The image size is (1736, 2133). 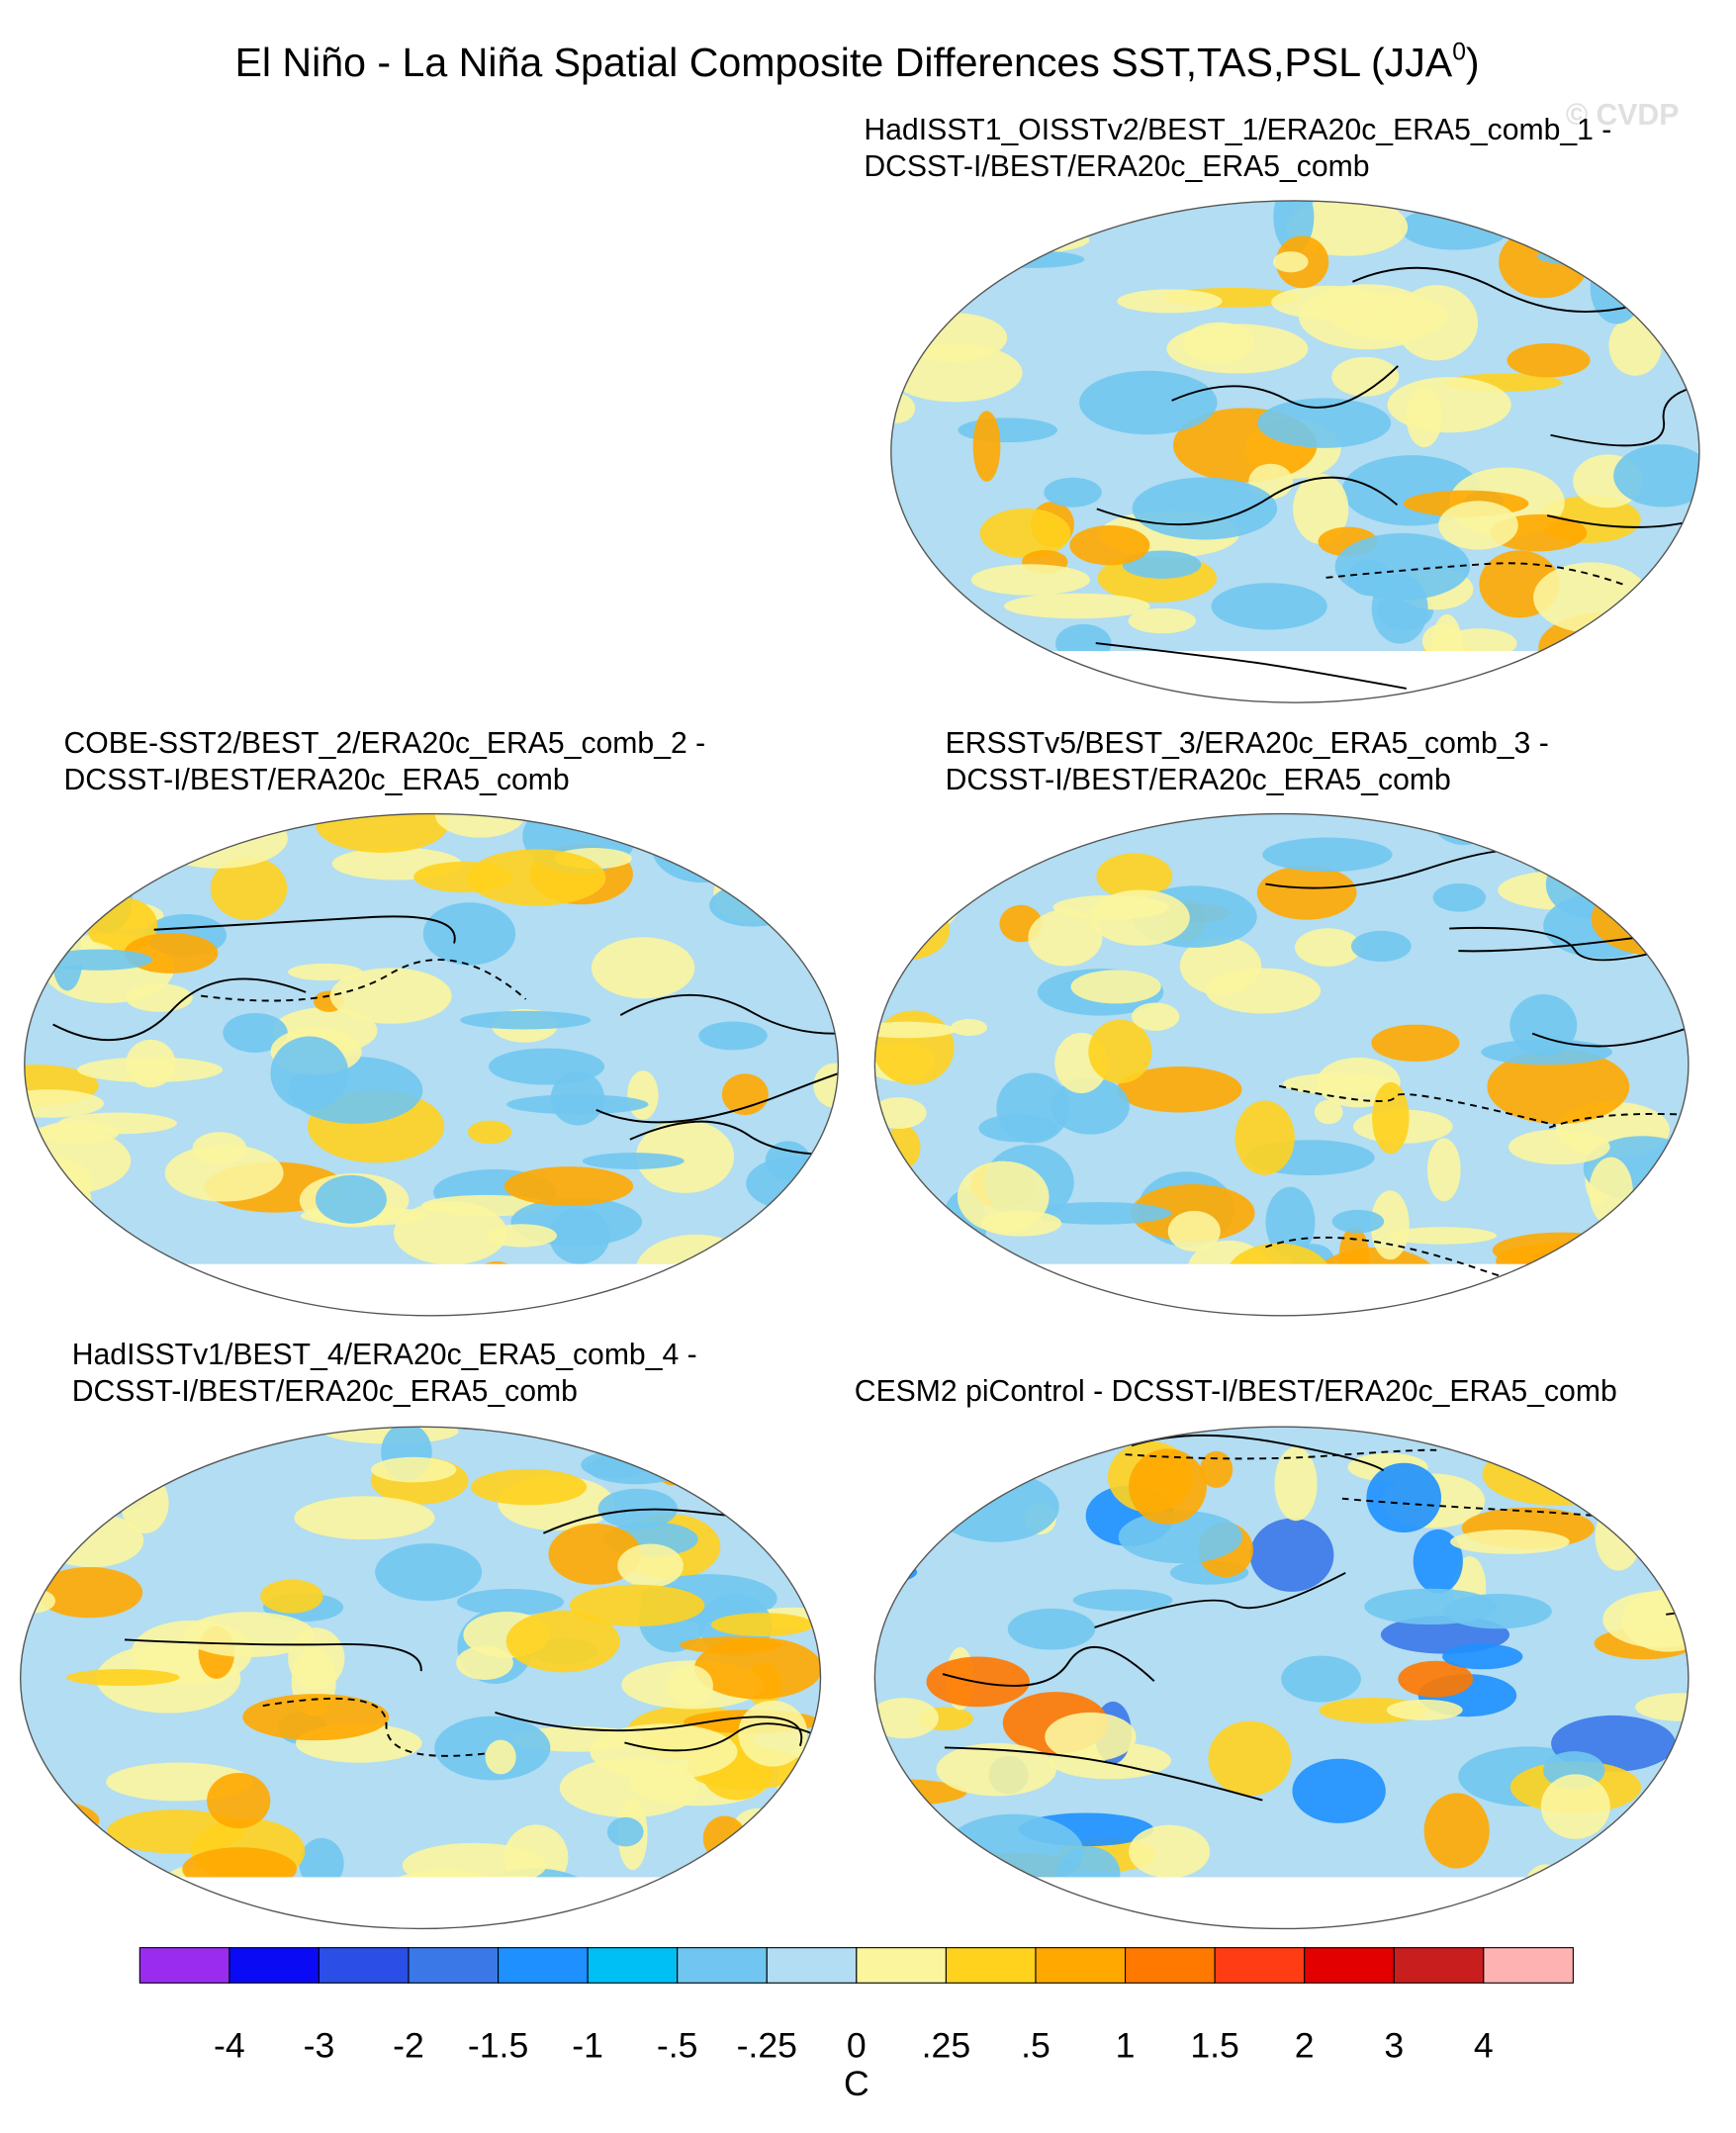 What do you see at coordinates (587, 2046) in the screenshot?
I see `colorbar-label: -1` at bounding box center [587, 2046].